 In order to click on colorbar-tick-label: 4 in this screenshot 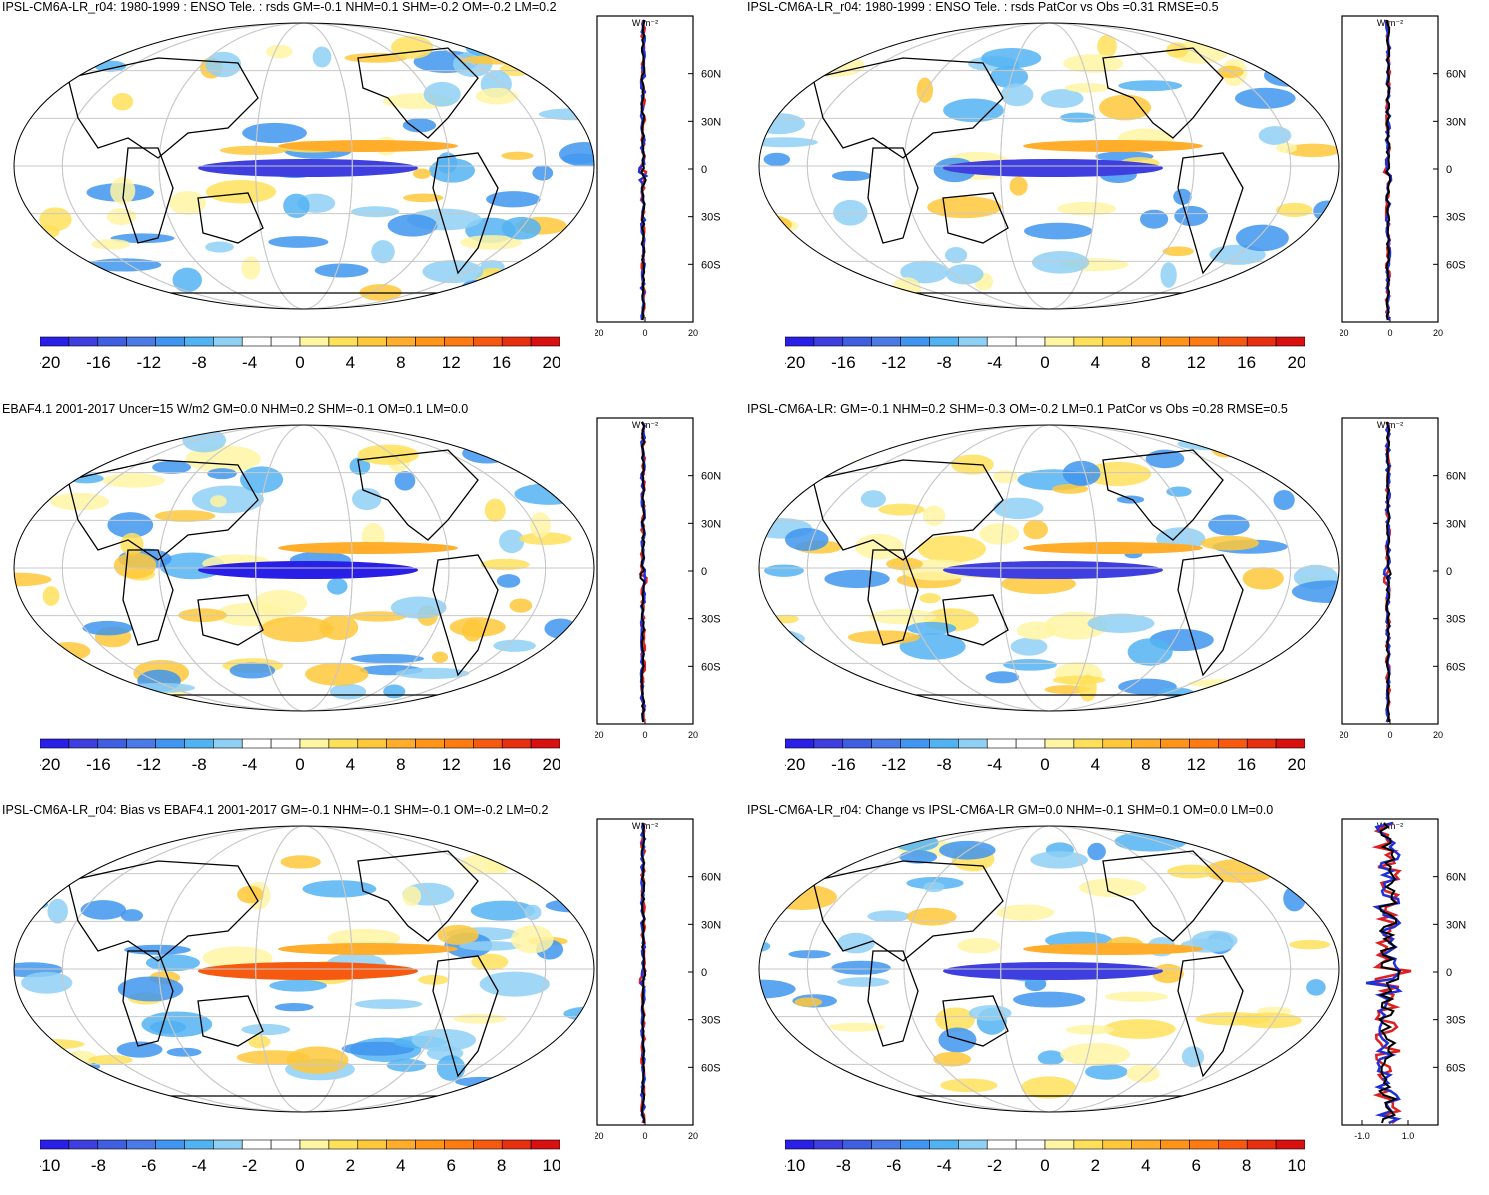, I will do `click(1095, 362)`.